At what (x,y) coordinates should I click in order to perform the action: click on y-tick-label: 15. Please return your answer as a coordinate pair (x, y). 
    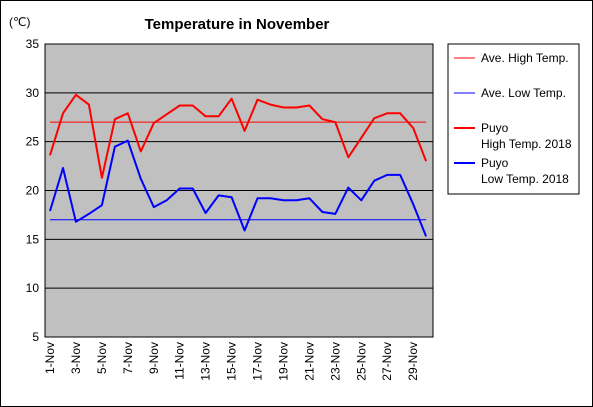
    Looking at the image, I should click on (33, 239).